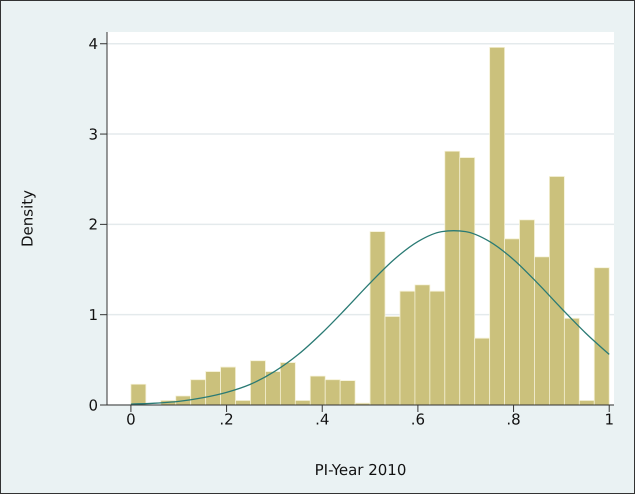 This screenshot has height=494, width=635. Describe the element at coordinates (93, 44) in the screenshot. I see `y-tick-label: 4` at that location.